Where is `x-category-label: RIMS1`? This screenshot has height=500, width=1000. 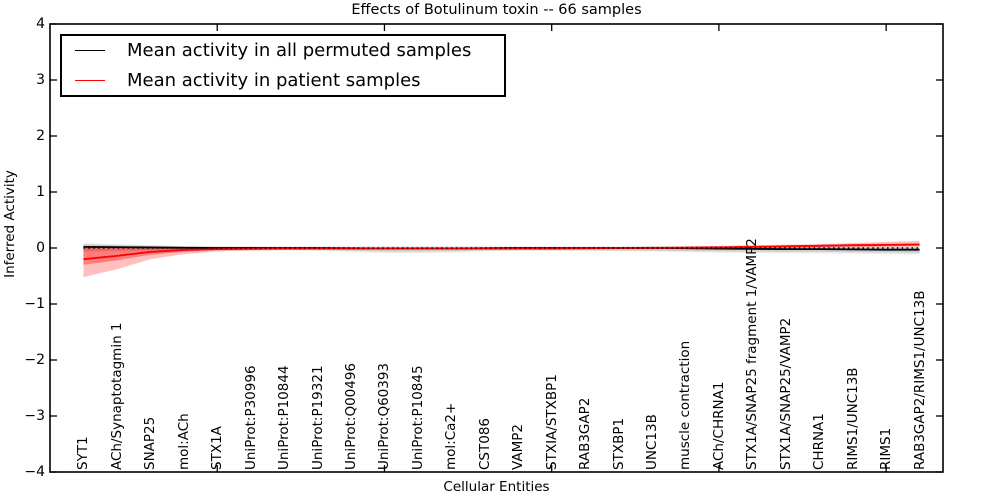 x-category-label: RIMS1 is located at coordinates (886, 448).